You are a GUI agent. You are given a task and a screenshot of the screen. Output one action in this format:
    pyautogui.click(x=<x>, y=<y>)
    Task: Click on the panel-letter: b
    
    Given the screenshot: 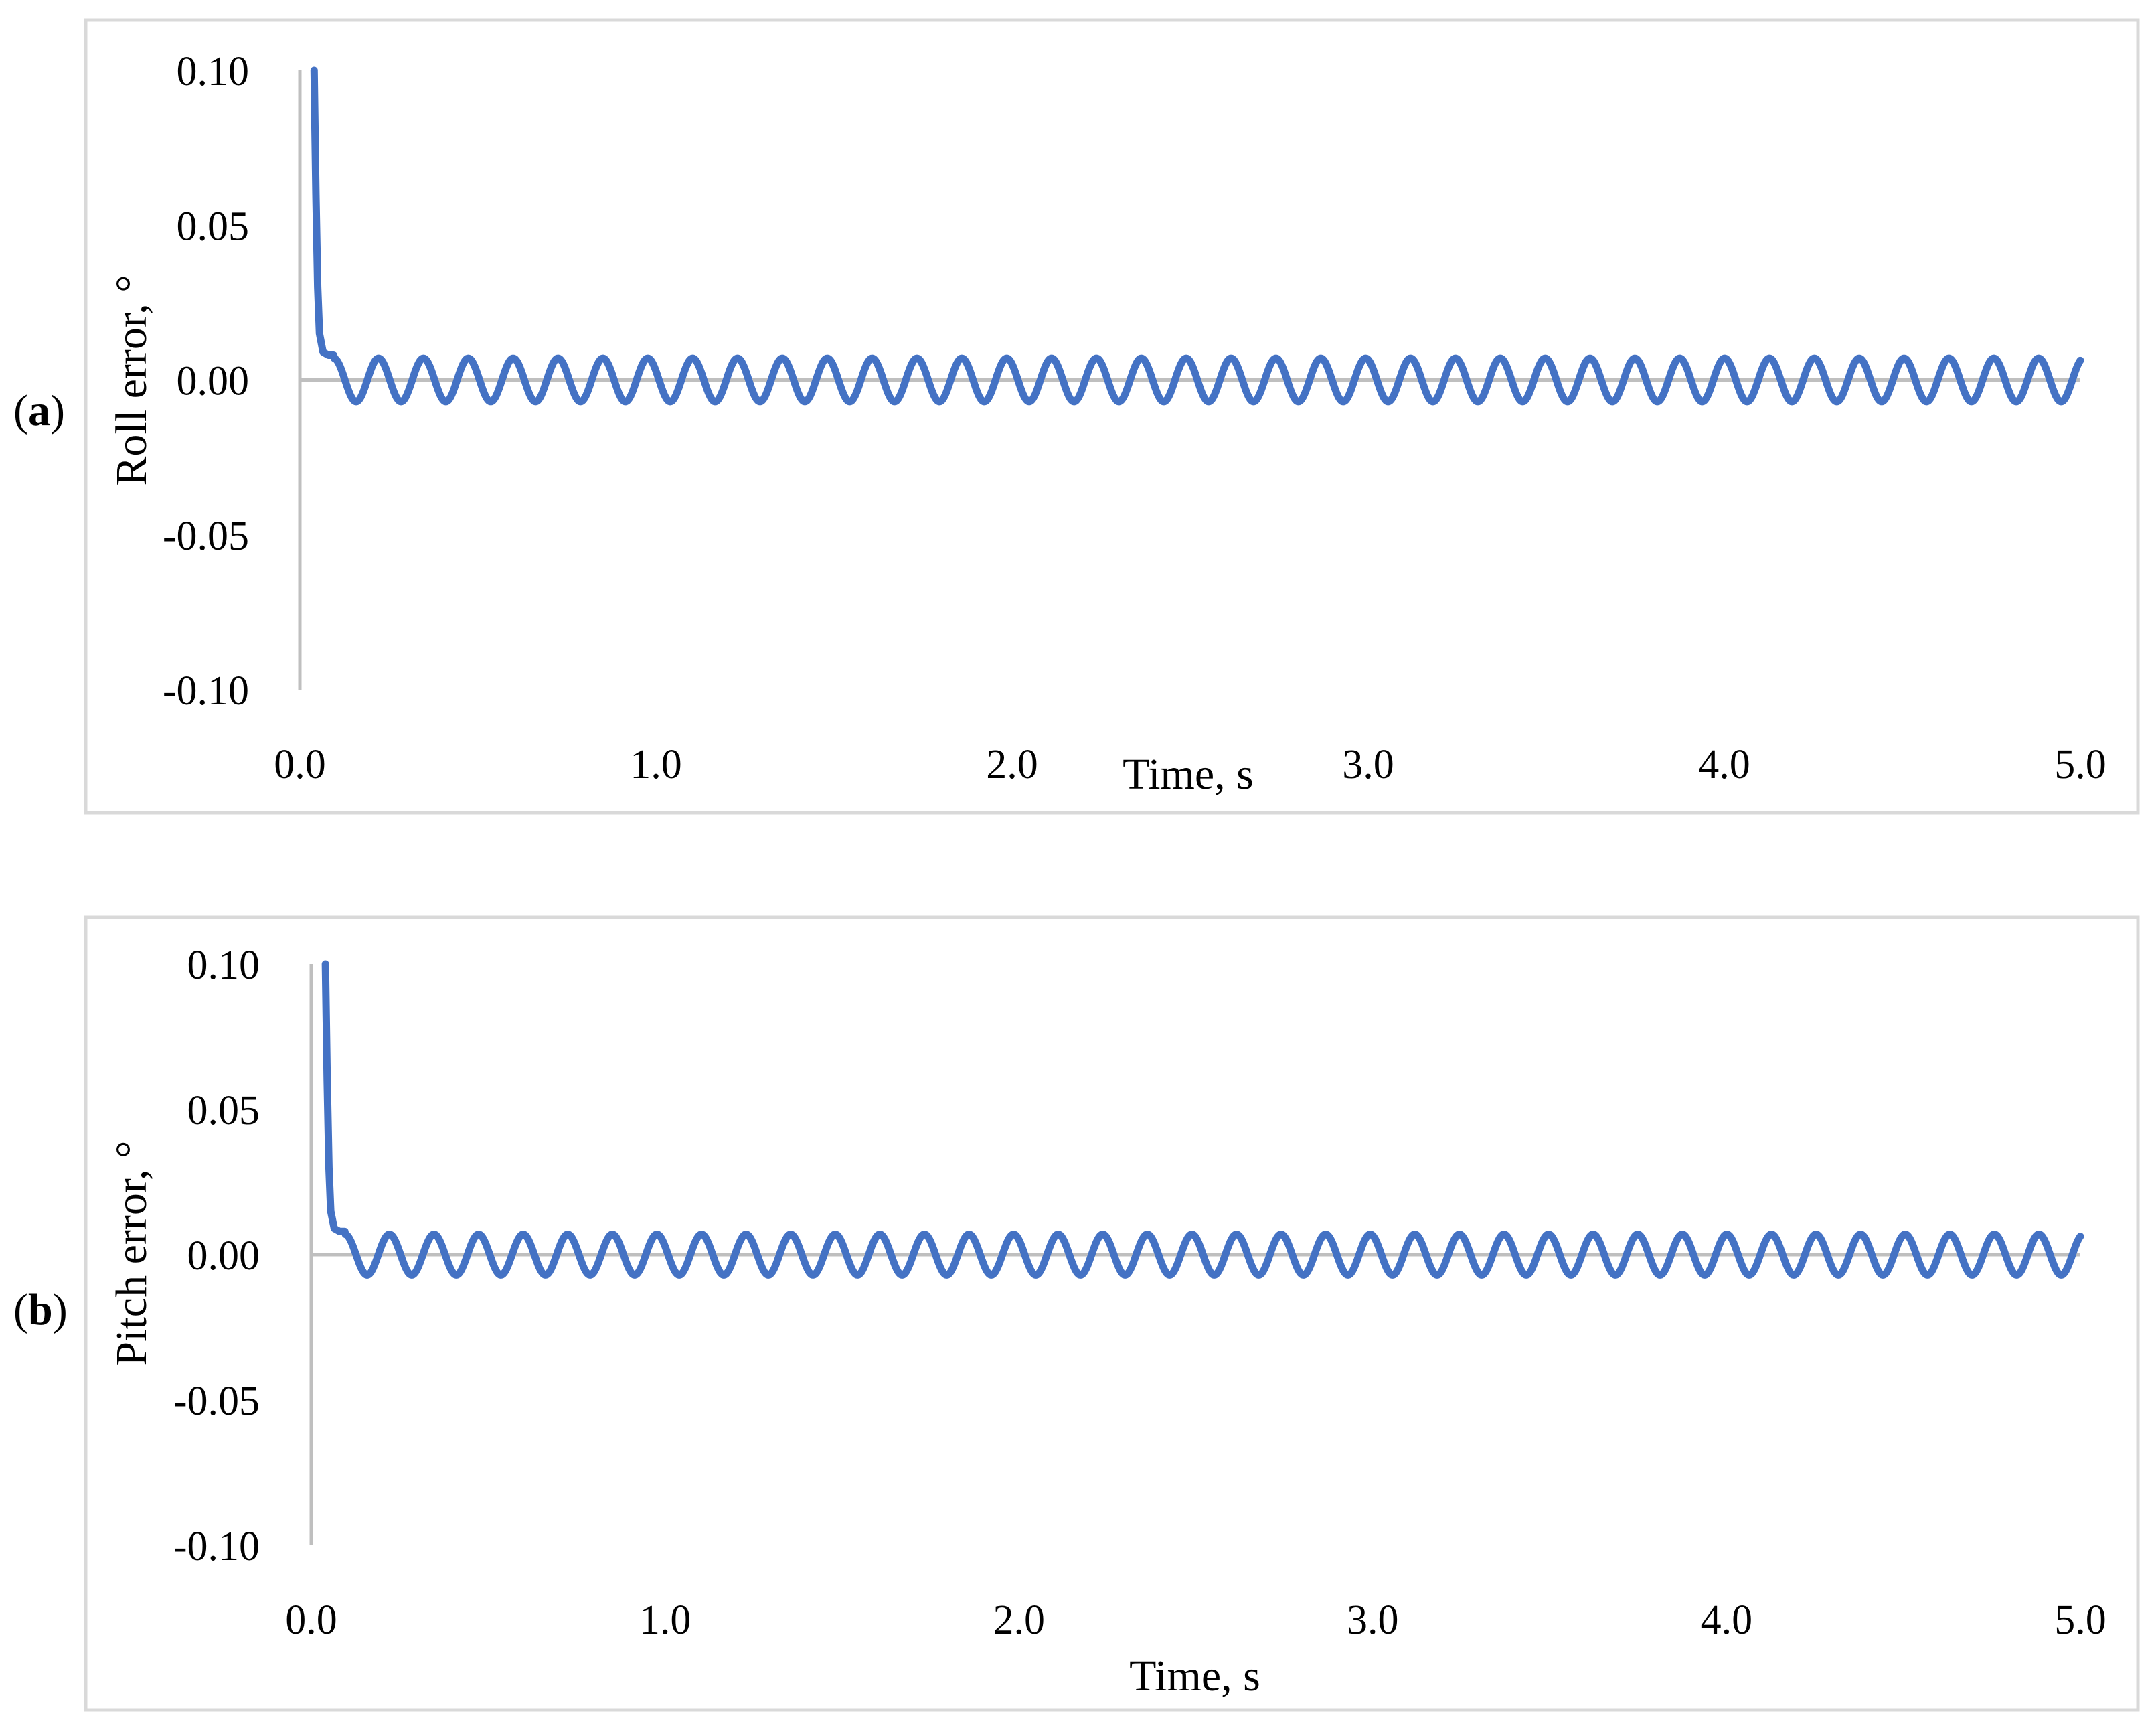 What is the action you would take?
    pyautogui.click(x=40, y=1309)
    